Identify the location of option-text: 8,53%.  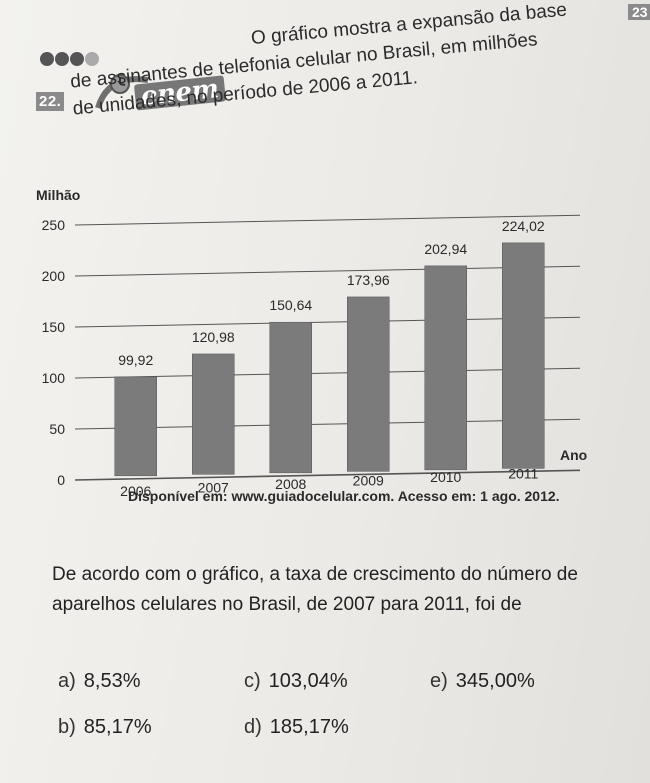
(112, 681).